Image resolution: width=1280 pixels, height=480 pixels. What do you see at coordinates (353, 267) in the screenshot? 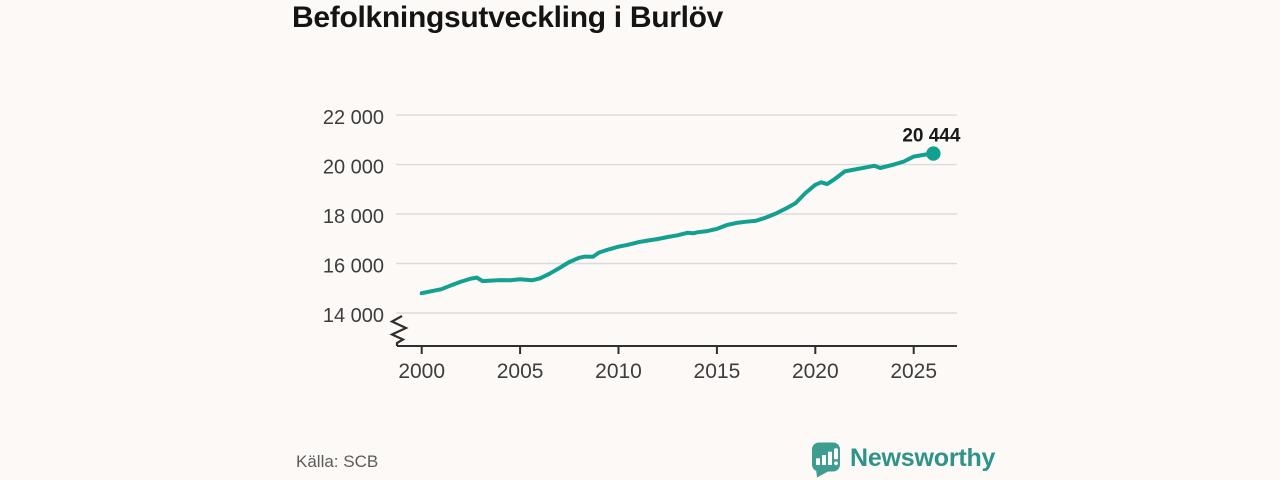
I see `y-axis-tick-label: 16 000` at bounding box center [353, 267].